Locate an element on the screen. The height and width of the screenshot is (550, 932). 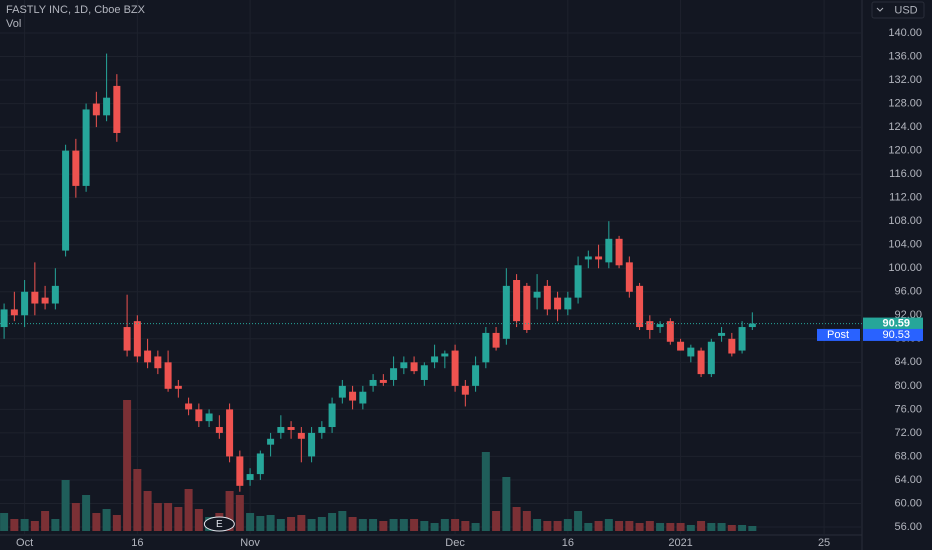
earnings-marker-label: E is located at coordinates (219, 524).